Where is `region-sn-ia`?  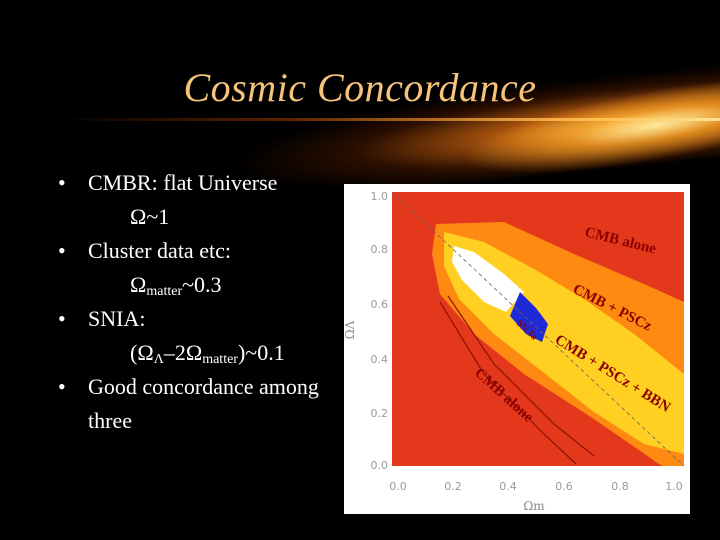 region-sn-ia is located at coordinates (529, 317).